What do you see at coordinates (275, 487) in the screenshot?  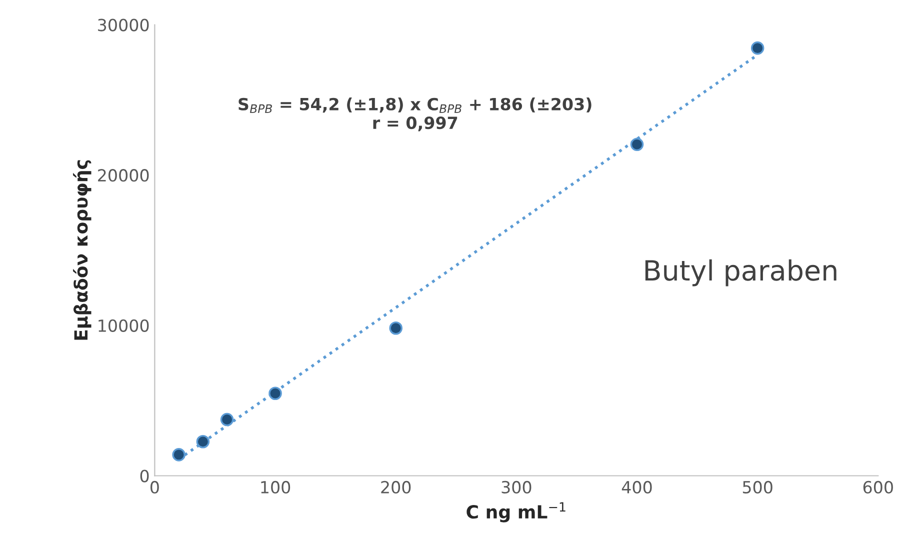 I see `x-tick-label: 100` at bounding box center [275, 487].